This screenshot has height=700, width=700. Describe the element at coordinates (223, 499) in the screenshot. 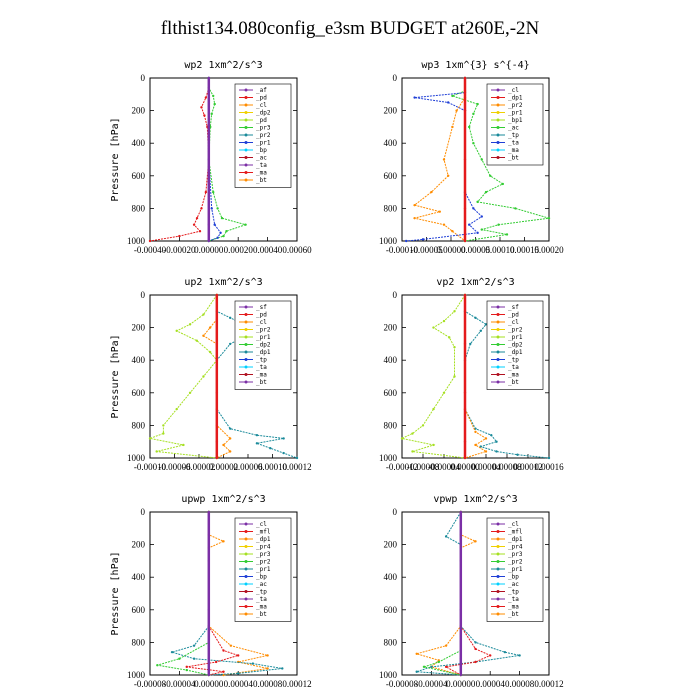

I see `panel-title: upwp 1xm^2/s^3` at that location.